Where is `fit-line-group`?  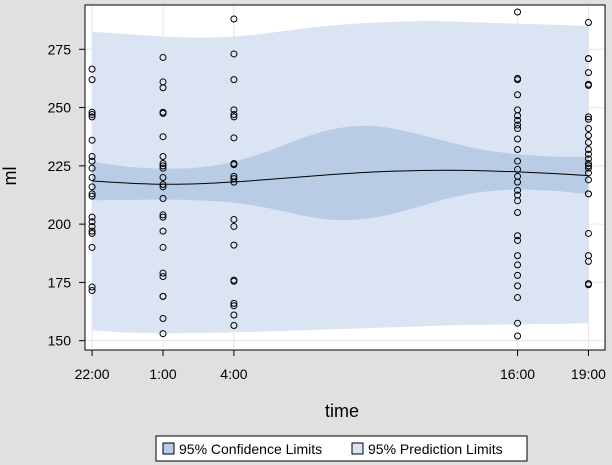
fit-line-group is located at coordinates (340, 177).